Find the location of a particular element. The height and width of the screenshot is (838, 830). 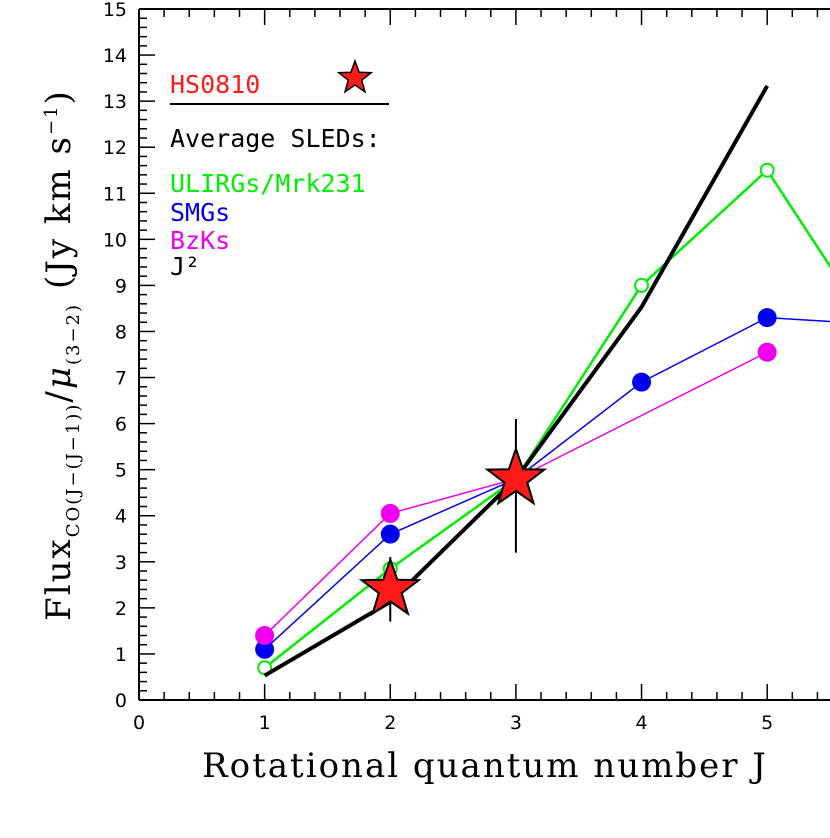

x-tick-label: 3 is located at coordinates (516, 723).